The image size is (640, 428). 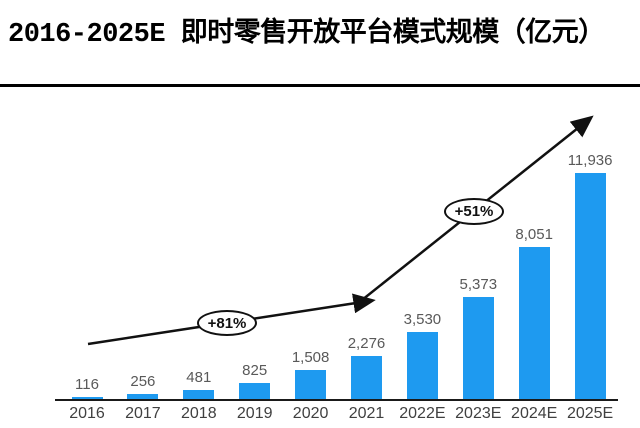 I want to click on bar-2021, so click(x=366, y=377).